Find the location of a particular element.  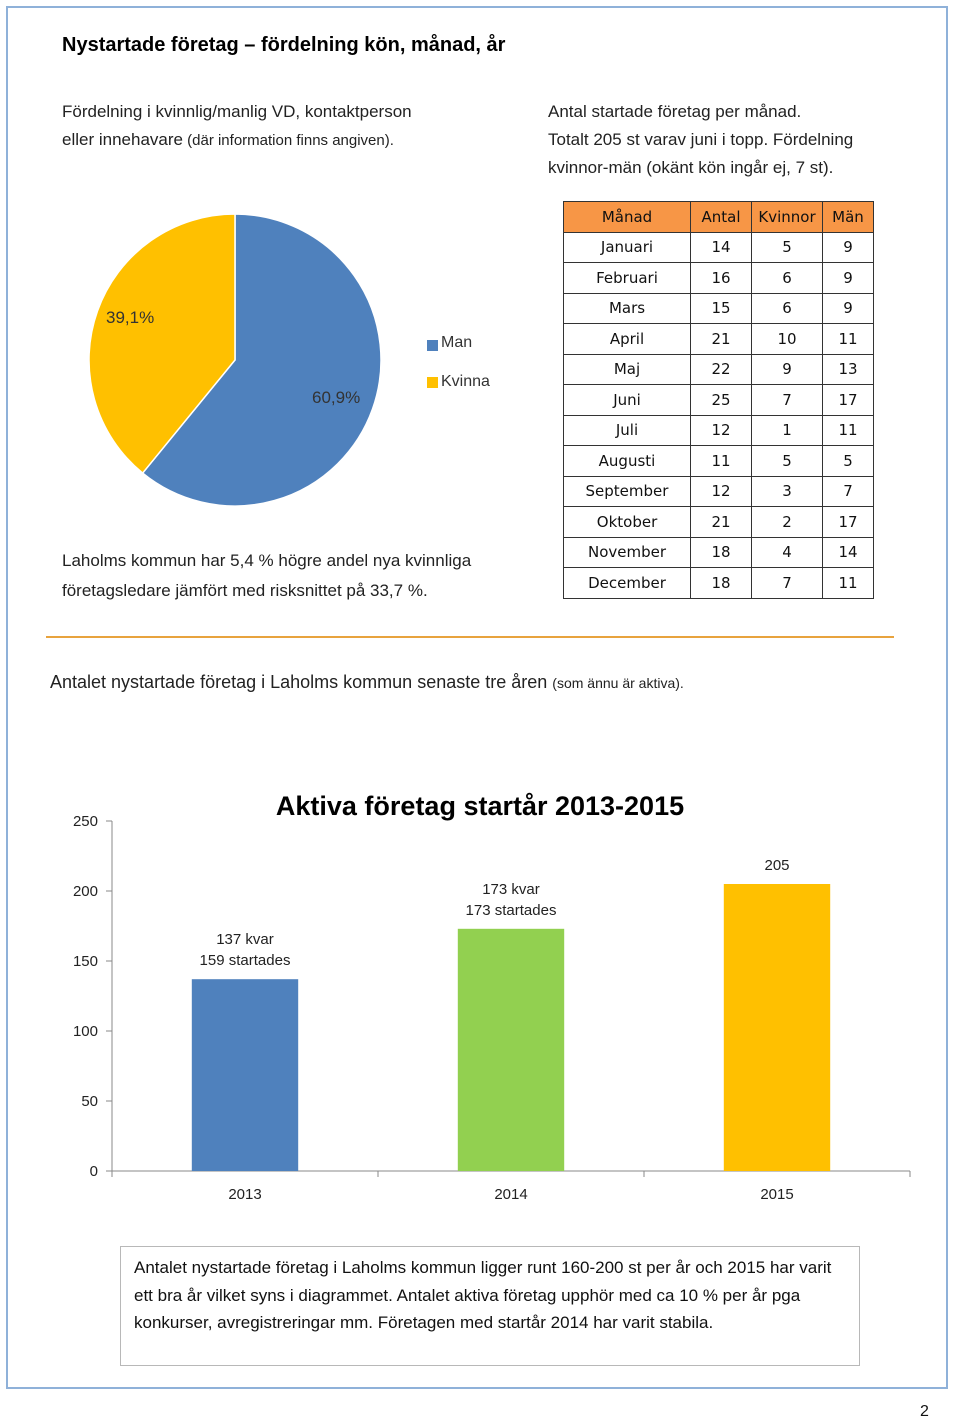

men-cell: 14 is located at coordinates (848, 552).